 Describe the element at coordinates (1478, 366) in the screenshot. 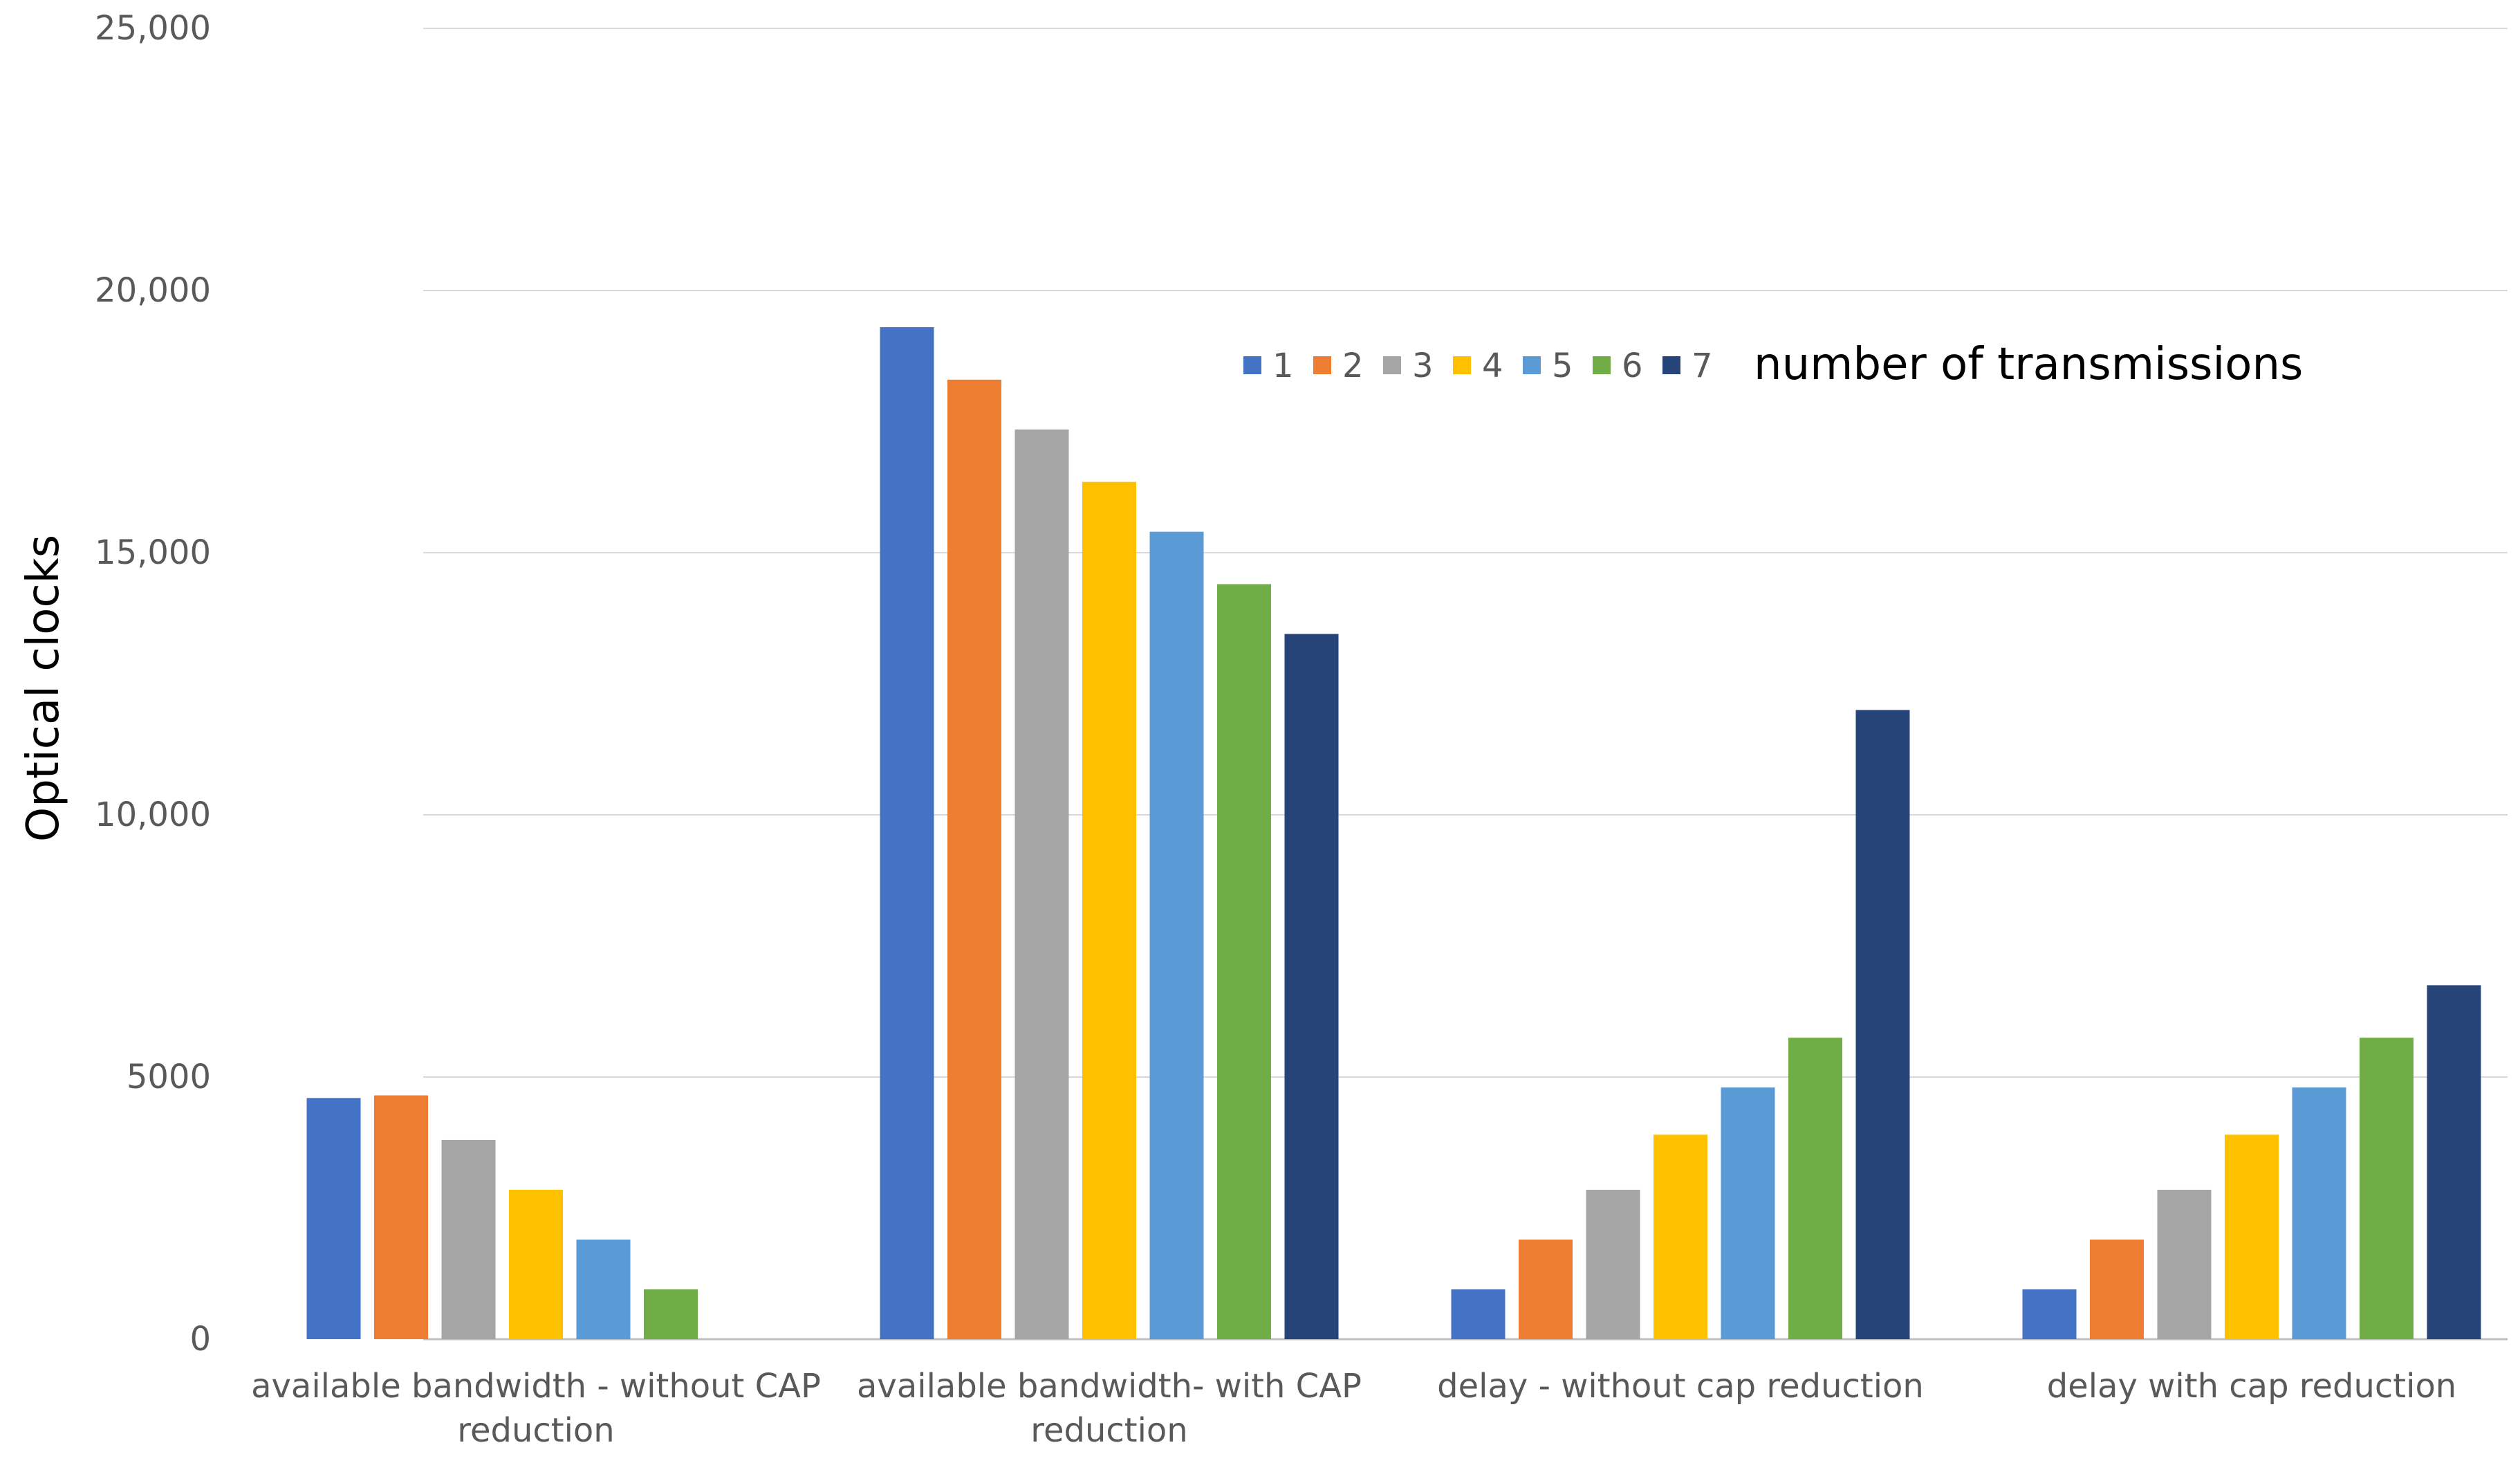

I see `legend: 1 2 3 4 5 6 7` at that location.